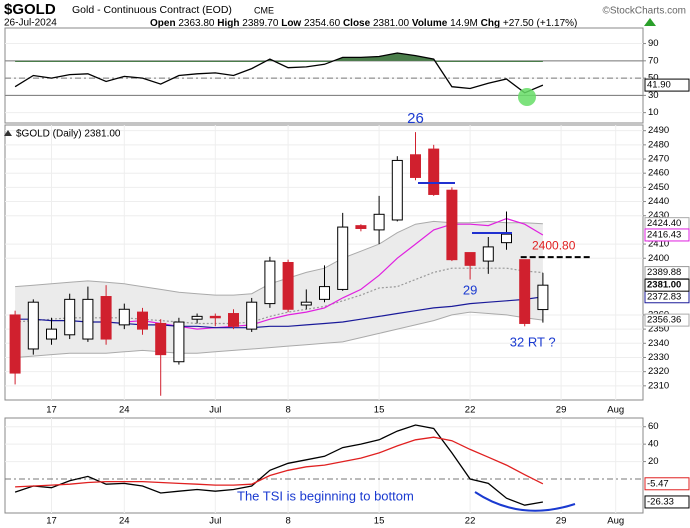  I want to click on value-tag-label: 41.90, so click(659, 85).